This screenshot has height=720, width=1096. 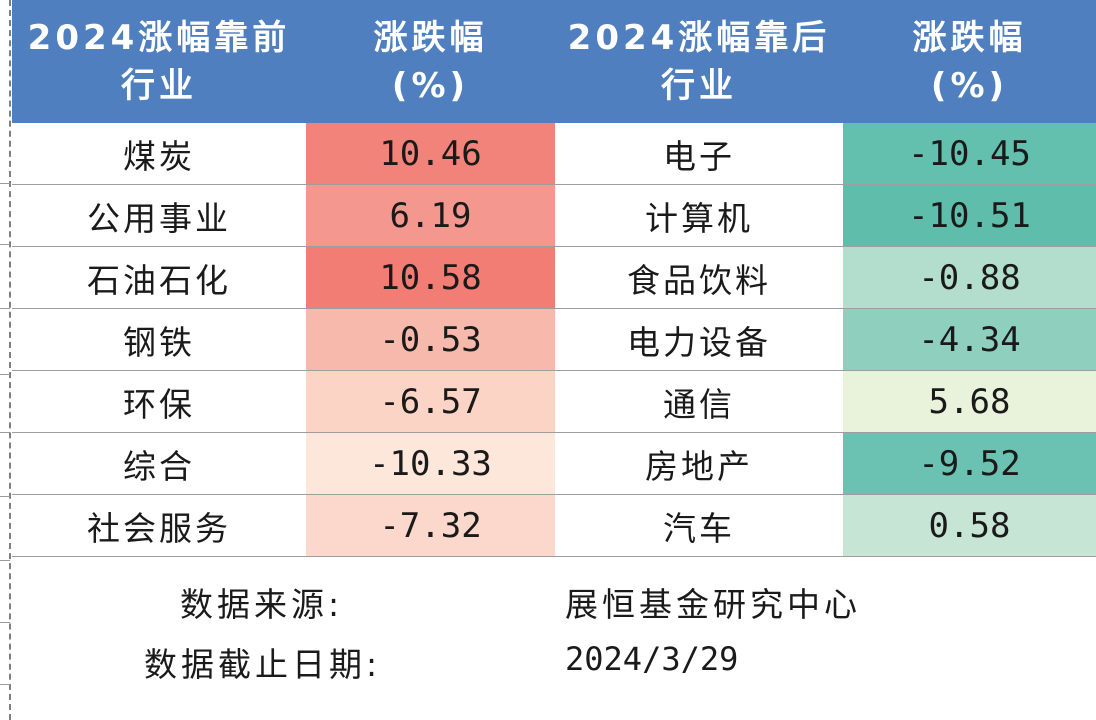 I want to click on bottom-industry-name: 房地产, so click(x=699, y=463).